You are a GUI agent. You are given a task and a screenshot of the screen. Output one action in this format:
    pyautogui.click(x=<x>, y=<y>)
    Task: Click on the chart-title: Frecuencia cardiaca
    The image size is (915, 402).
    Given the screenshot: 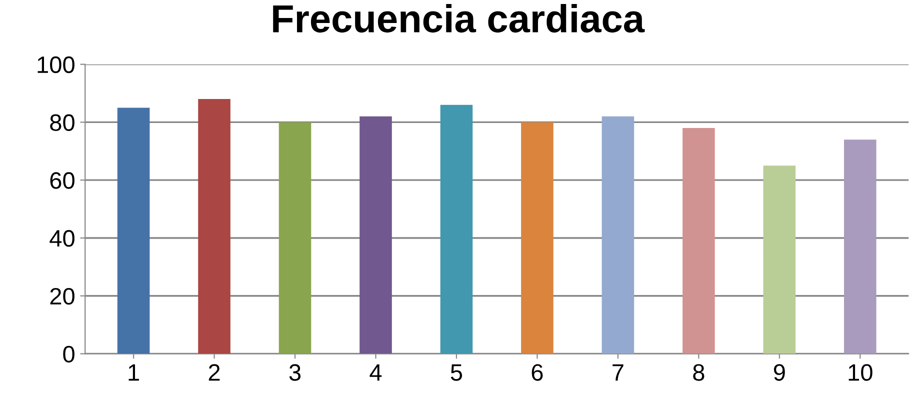 What is the action you would take?
    pyautogui.click(x=459, y=18)
    